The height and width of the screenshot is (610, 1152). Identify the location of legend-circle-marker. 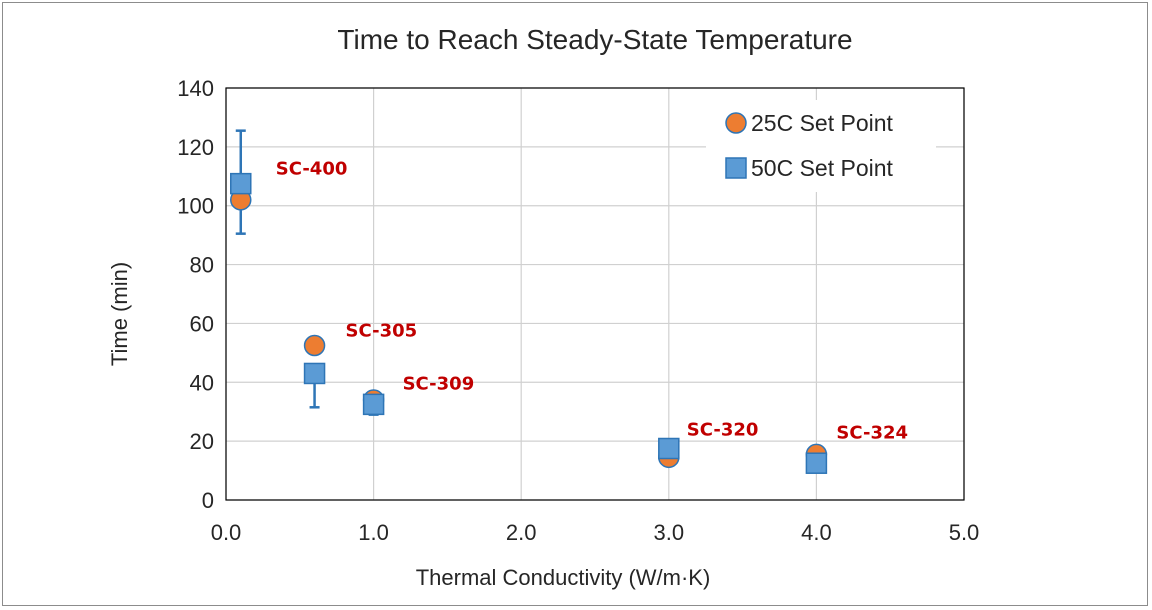
(736, 123).